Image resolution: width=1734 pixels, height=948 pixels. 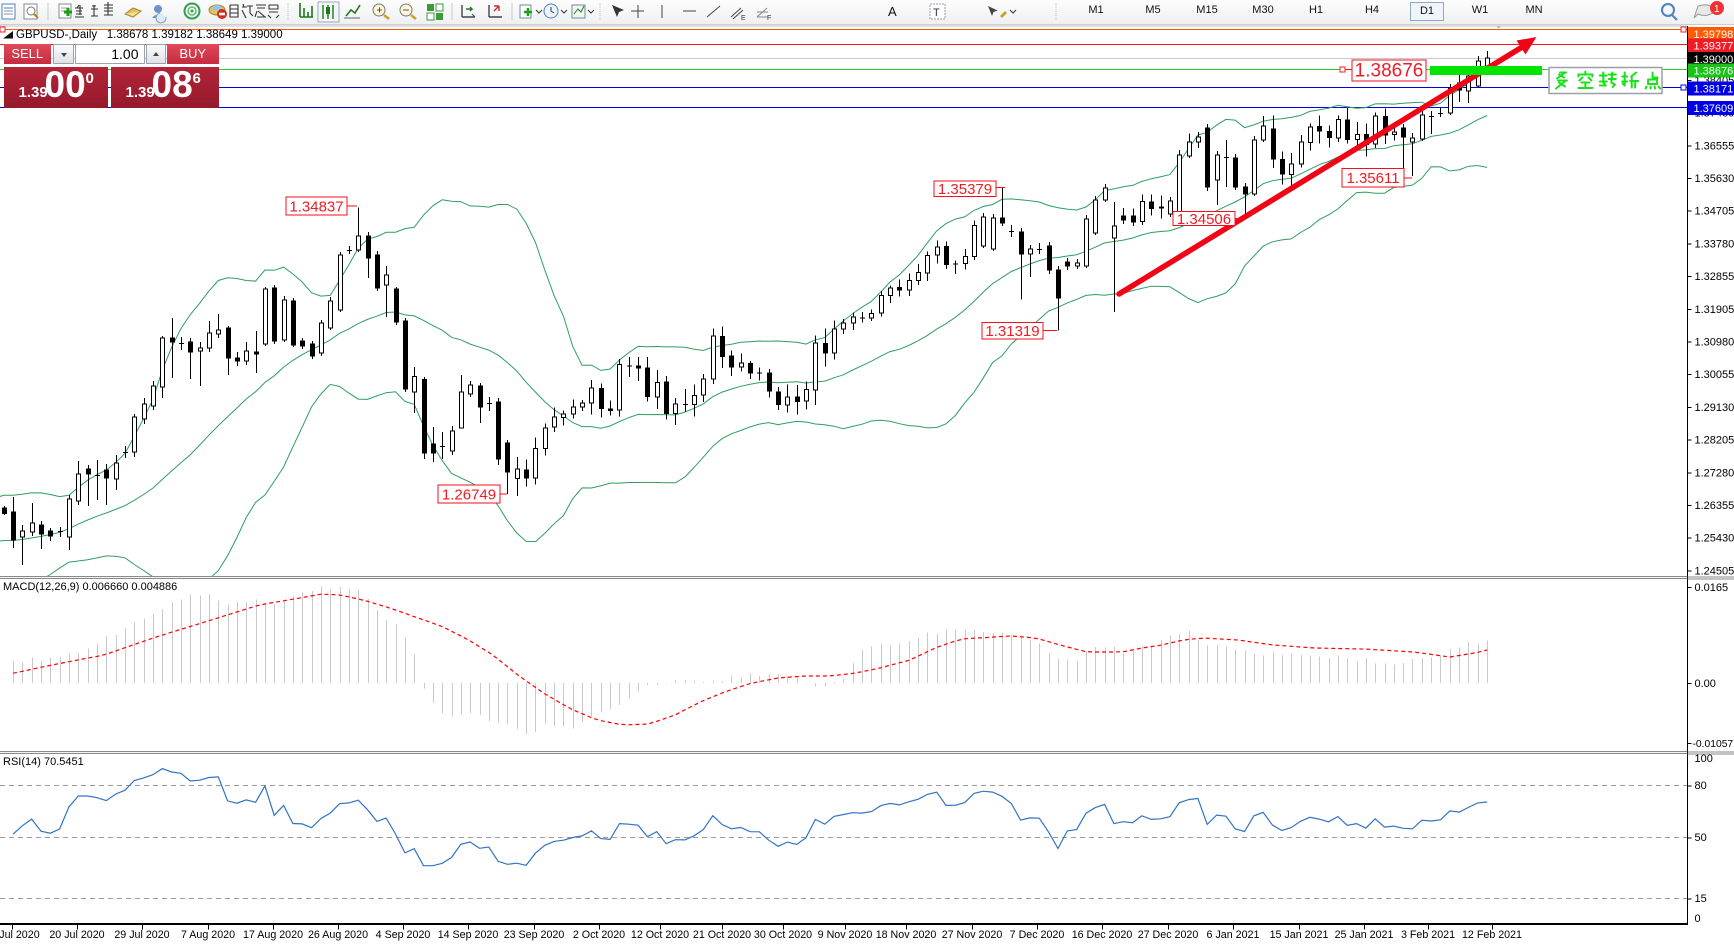 I want to click on svg-text: 1.35379, so click(x=965, y=189).